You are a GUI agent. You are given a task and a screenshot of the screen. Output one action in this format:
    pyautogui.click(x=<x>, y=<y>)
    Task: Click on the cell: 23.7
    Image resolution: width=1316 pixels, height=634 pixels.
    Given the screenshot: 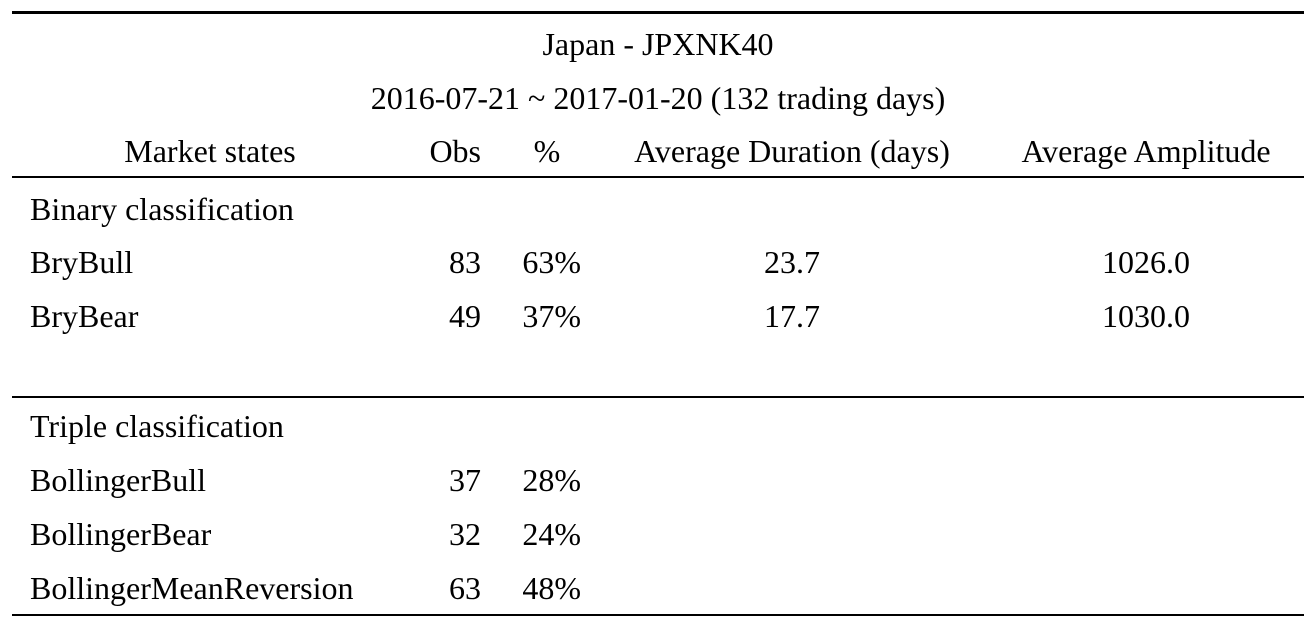 What is the action you would take?
    pyautogui.click(x=792, y=262)
    